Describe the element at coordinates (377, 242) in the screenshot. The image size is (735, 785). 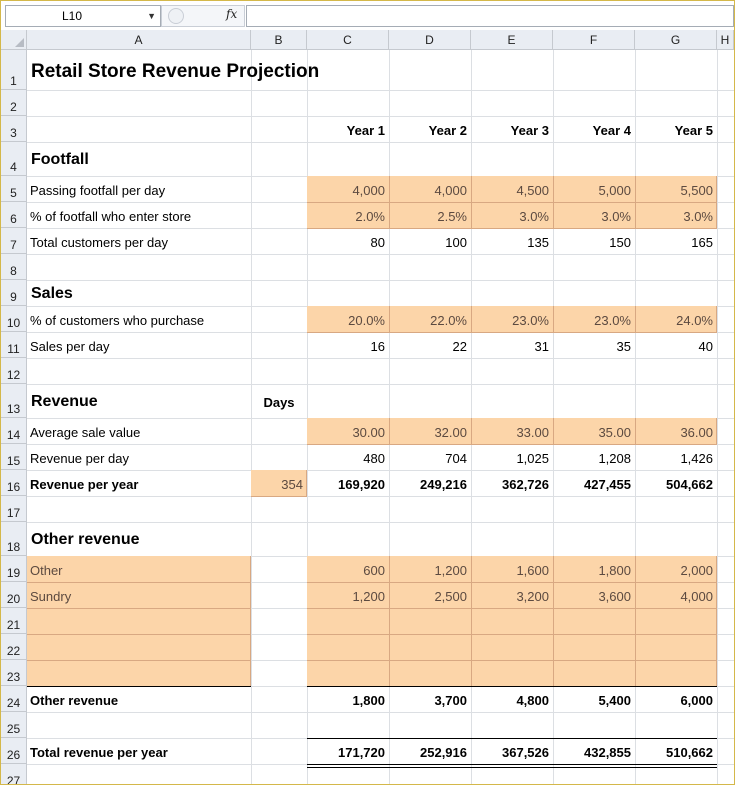
I see `value-cell: 80` at that location.